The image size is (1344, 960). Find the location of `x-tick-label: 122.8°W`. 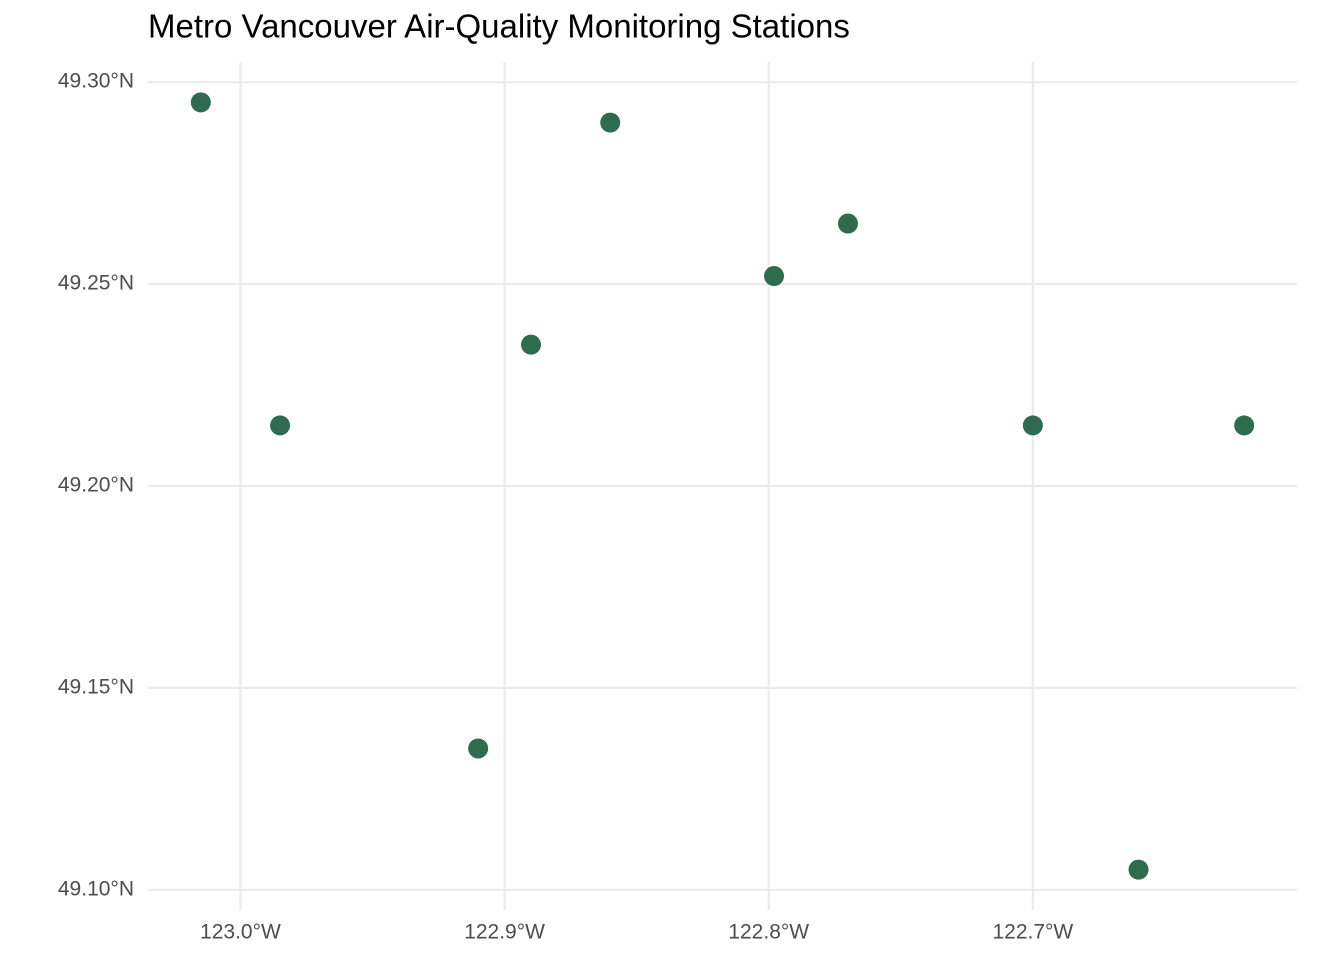

x-tick-label: 122.8°W is located at coordinates (768, 932).